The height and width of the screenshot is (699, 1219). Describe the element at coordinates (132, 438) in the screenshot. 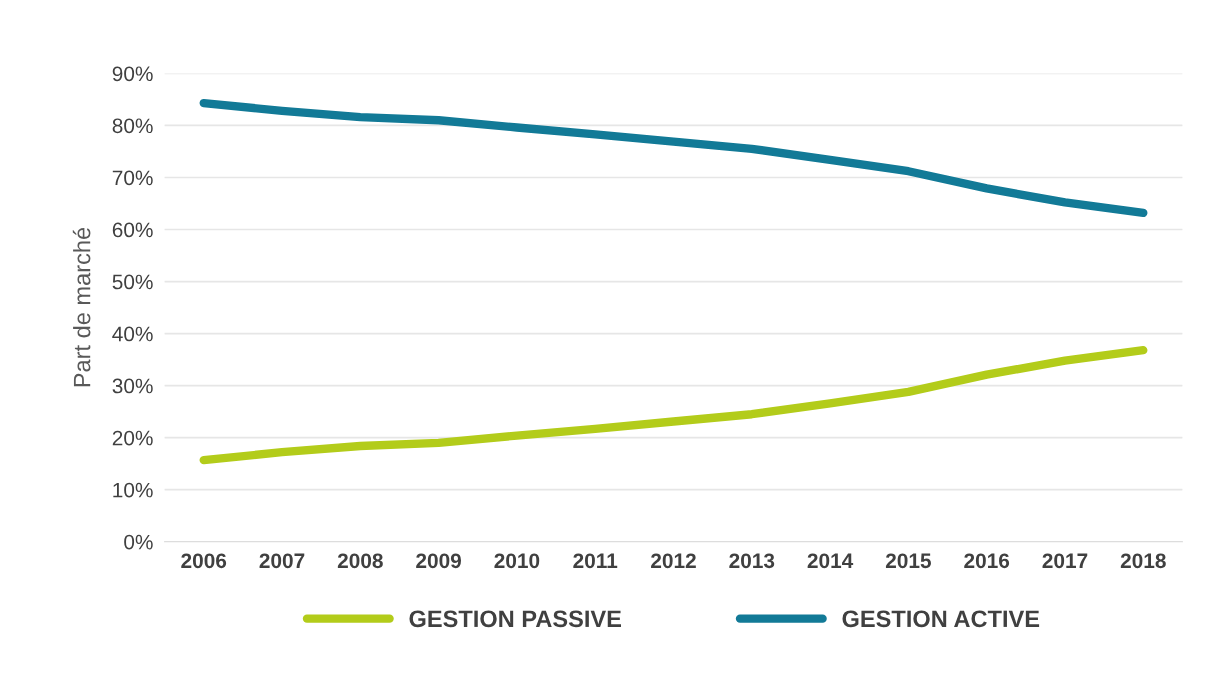

I see `y-tick-label: 20%` at that location.